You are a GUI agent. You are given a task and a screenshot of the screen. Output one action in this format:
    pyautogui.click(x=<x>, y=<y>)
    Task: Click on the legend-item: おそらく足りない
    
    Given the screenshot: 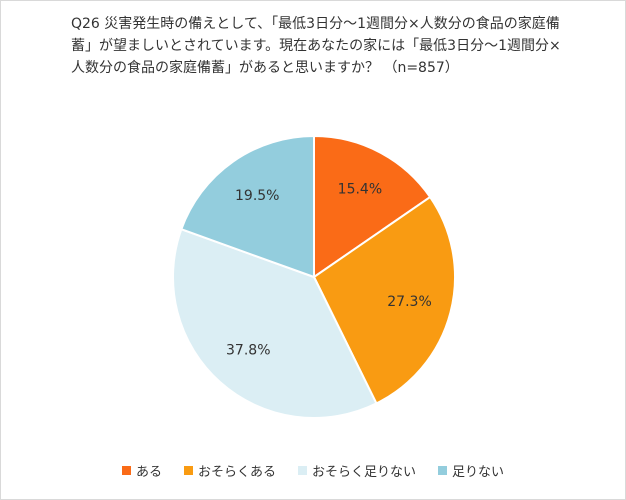 What is the action you would take?
    pyautogui.click(x=357, y=470)
    